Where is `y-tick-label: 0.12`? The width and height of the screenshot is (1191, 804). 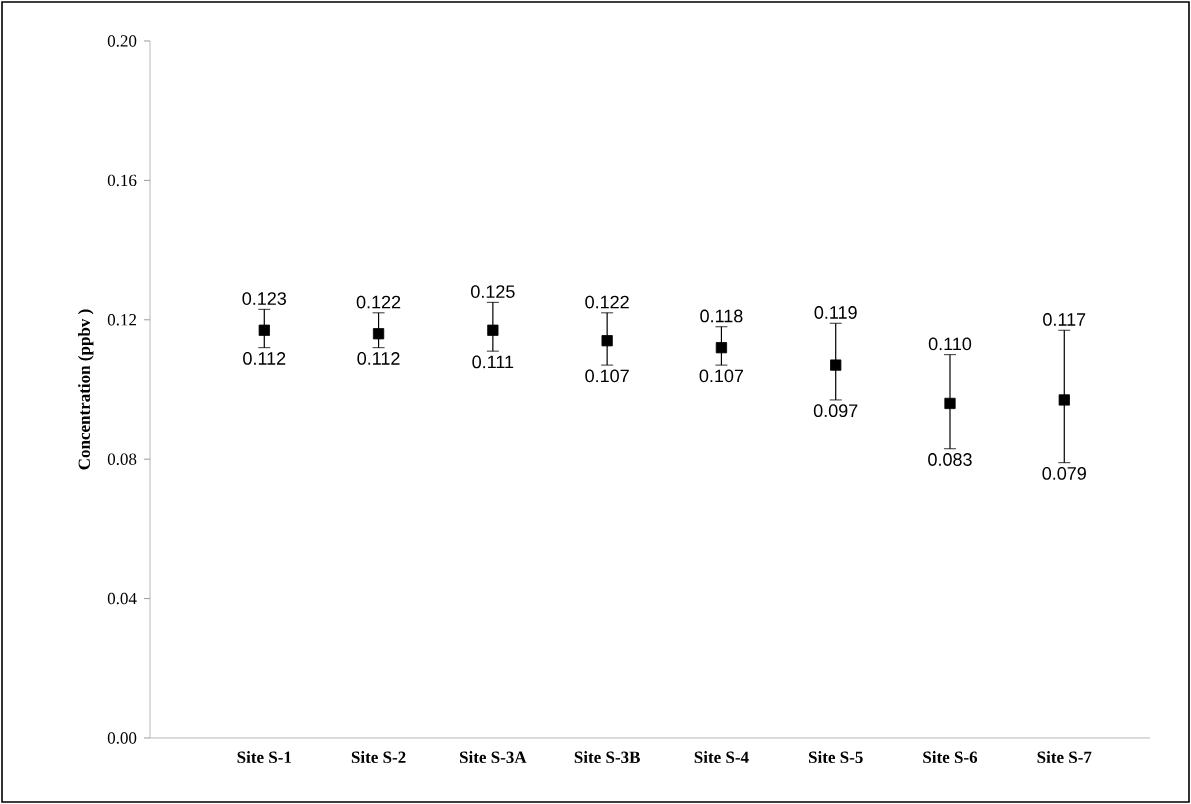 y-tick-label: 0.12 is located at coordinates (121, 320).